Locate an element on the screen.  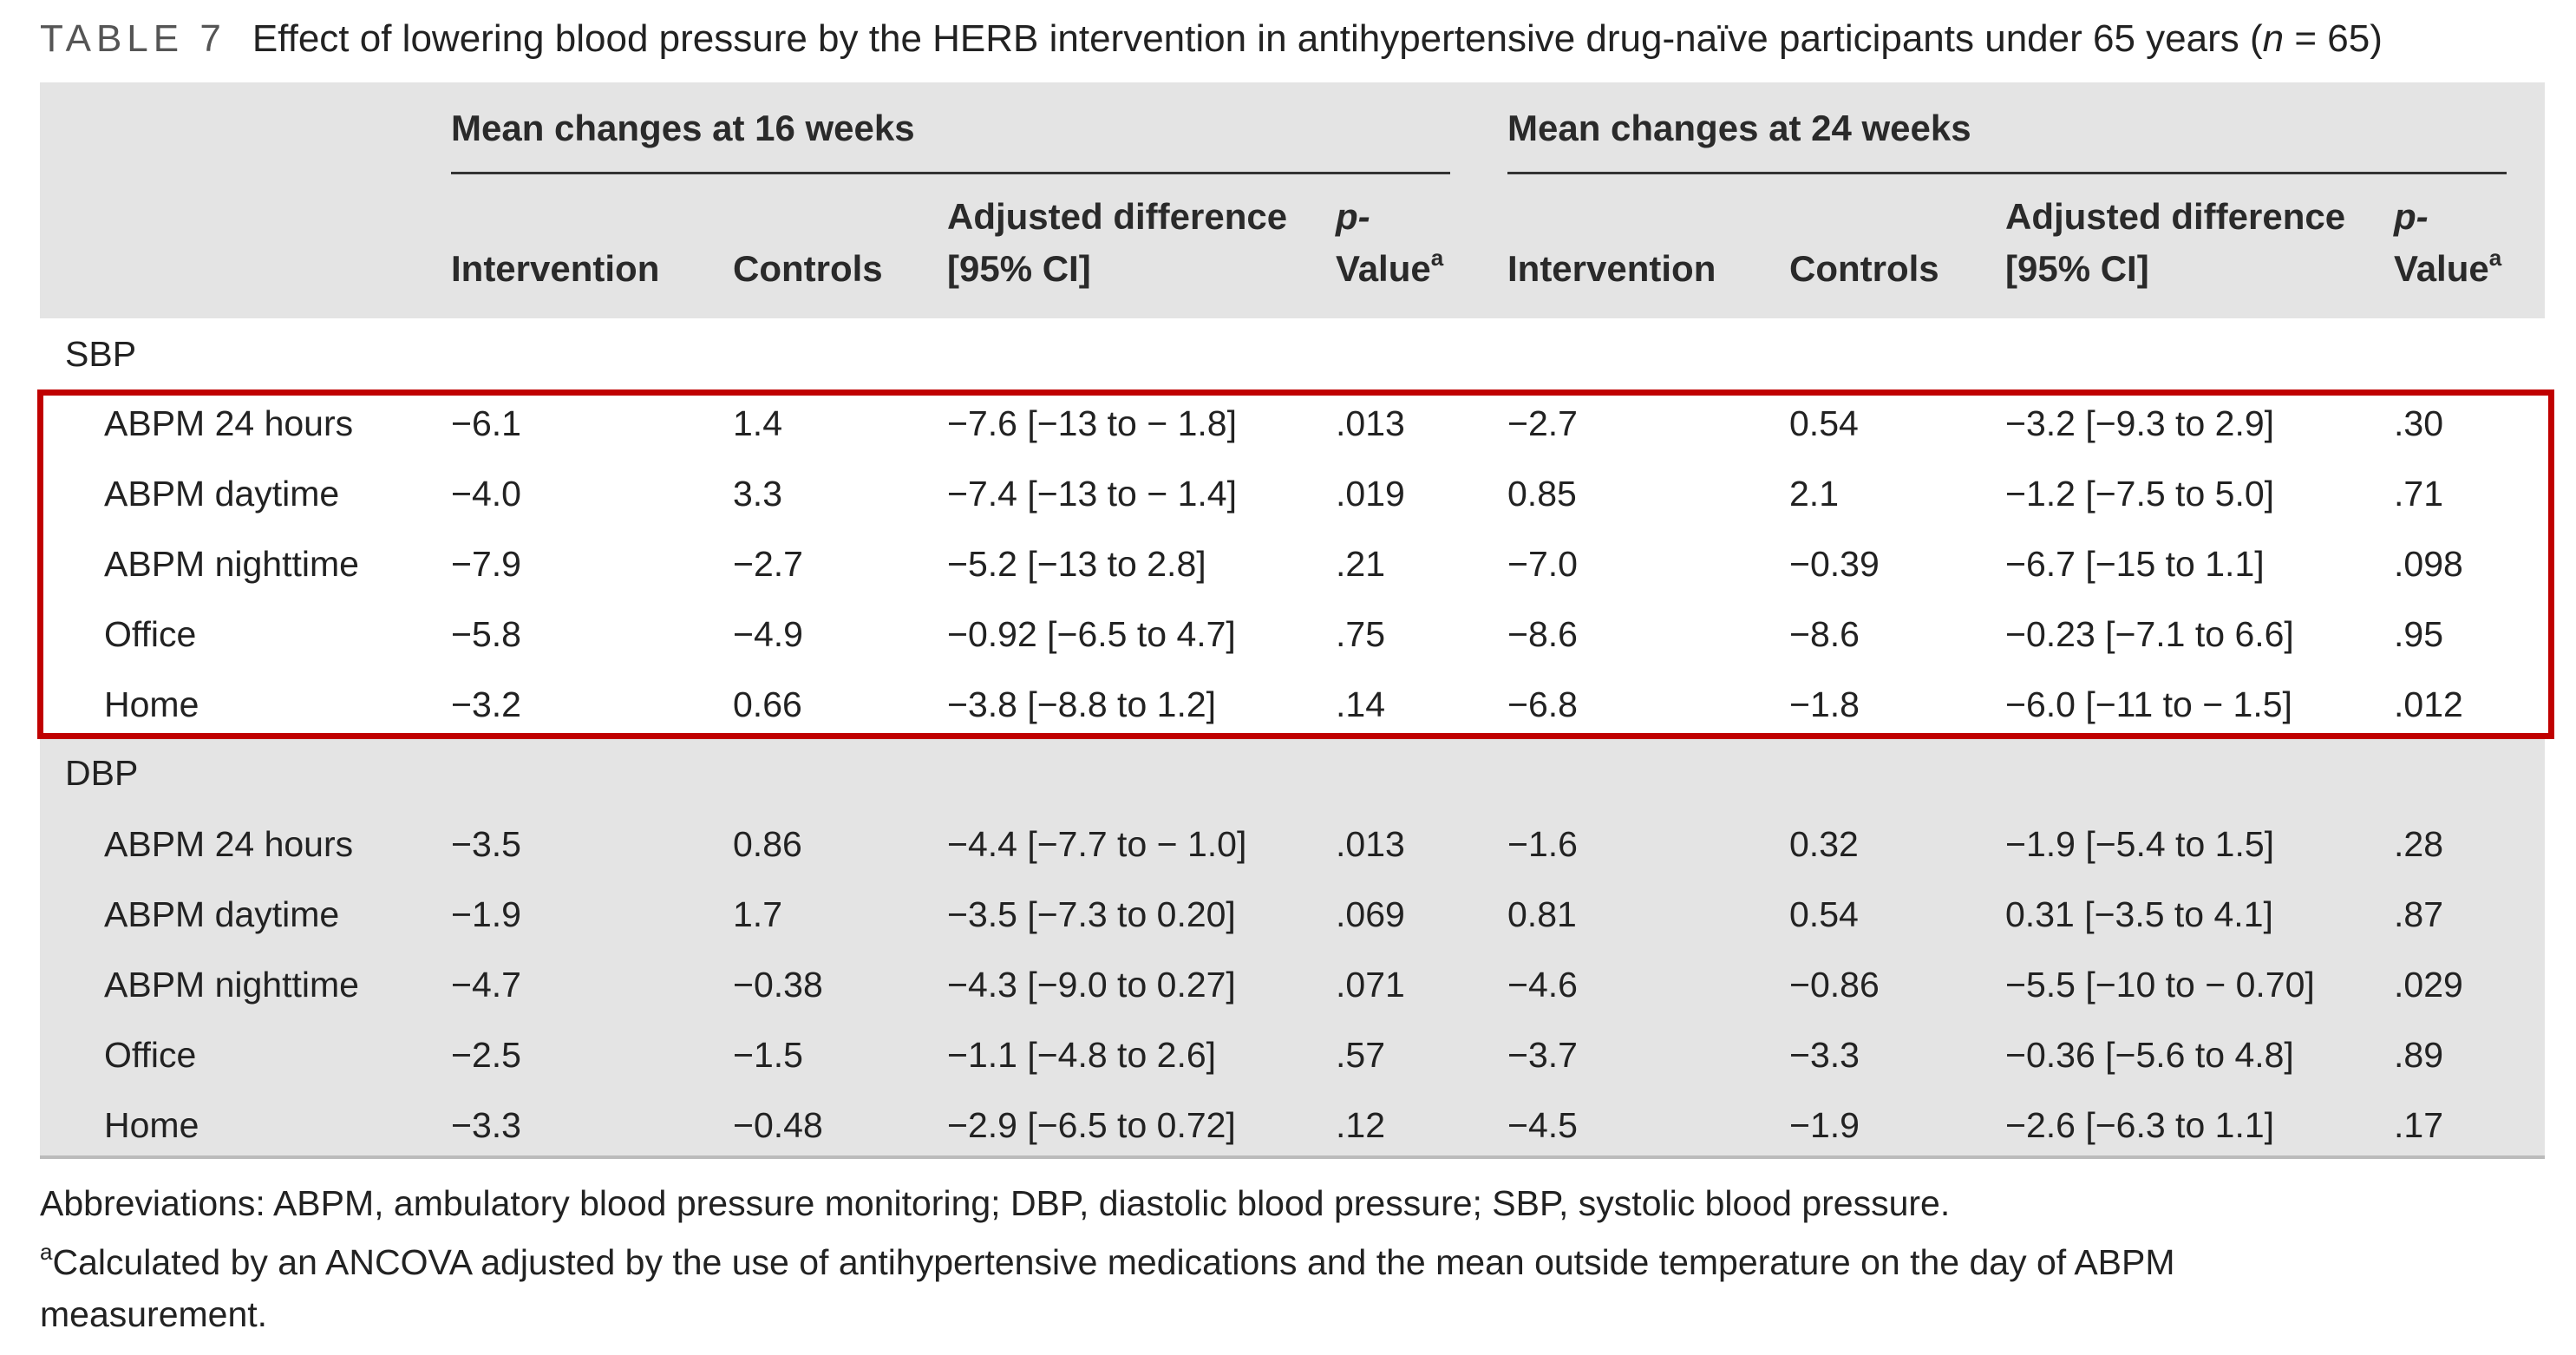
column-header-5: Intervention is located at coordinates (1611, 268).